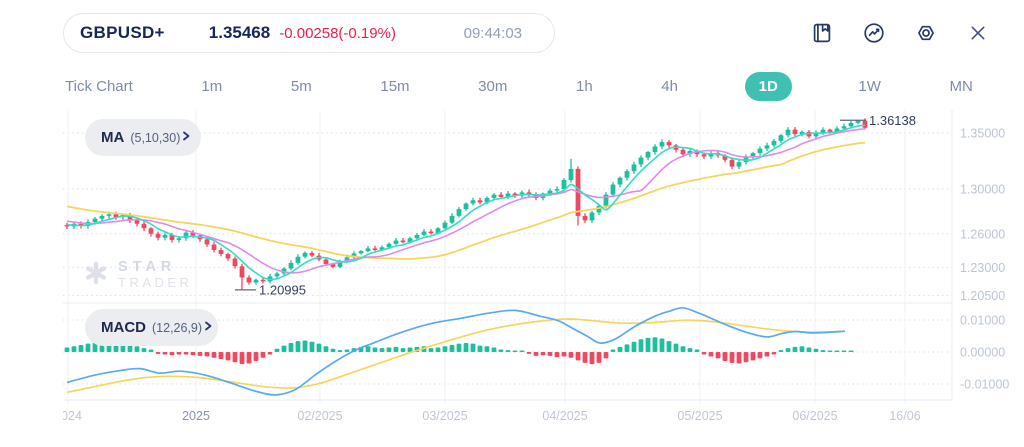  What do you see at coordinates (982, 190) in the screenshot?
I see `svg-text: 1.30000` at bounding box center [982, 190].